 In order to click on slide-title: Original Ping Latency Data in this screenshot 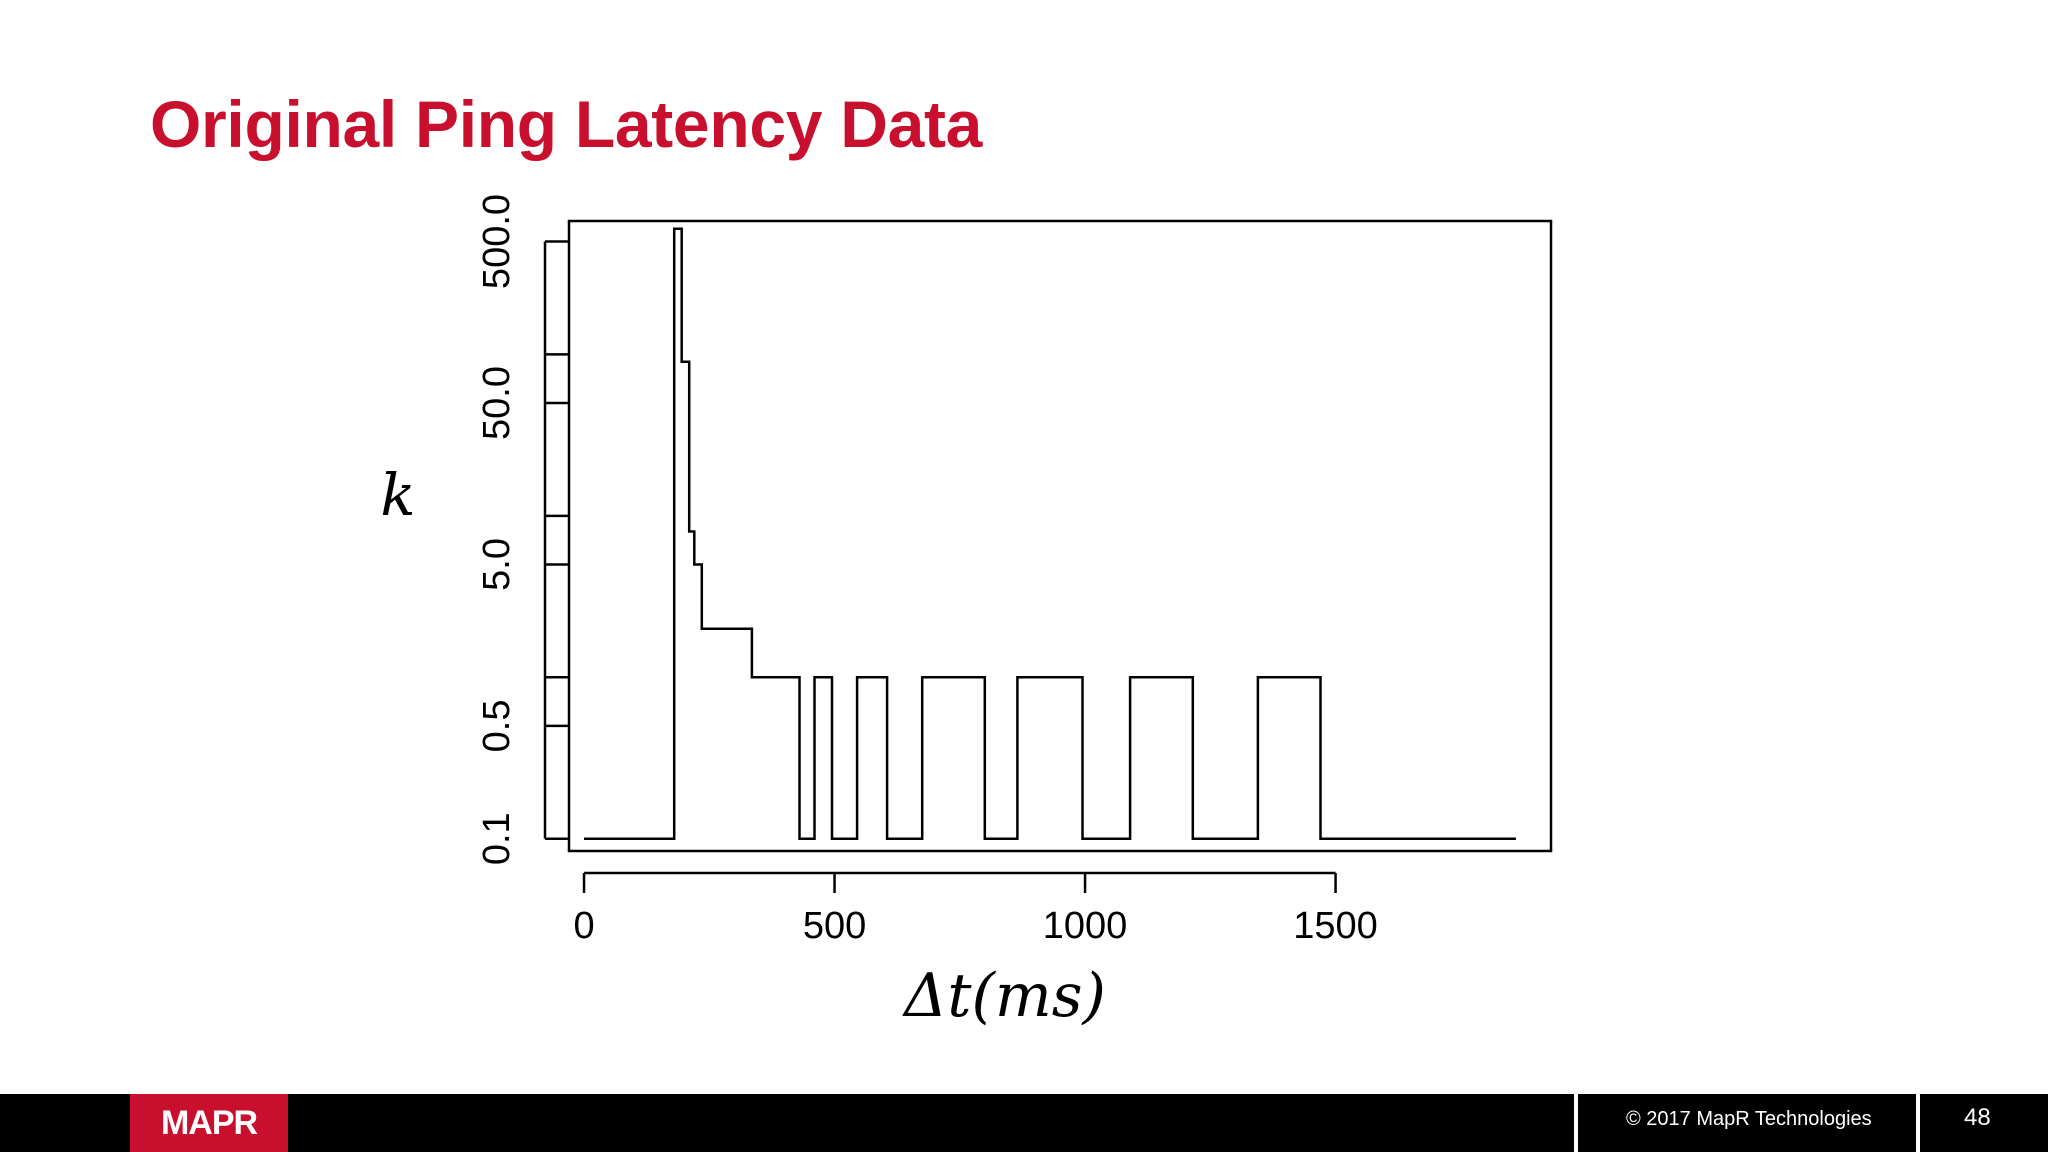, I will do `click(566, 124)`.